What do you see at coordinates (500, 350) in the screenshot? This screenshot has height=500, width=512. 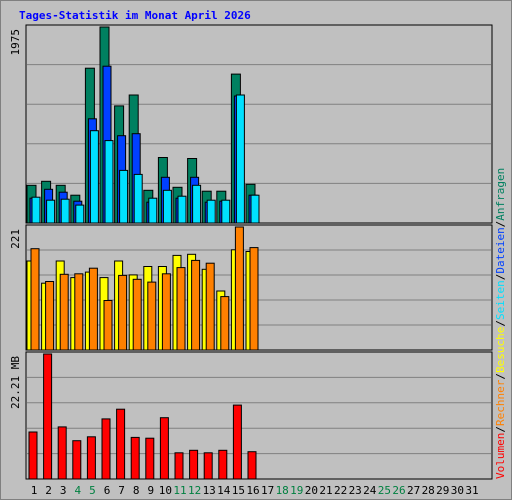 I see `legend-item-besuche: Besuche` at bounding box center [500, 350].